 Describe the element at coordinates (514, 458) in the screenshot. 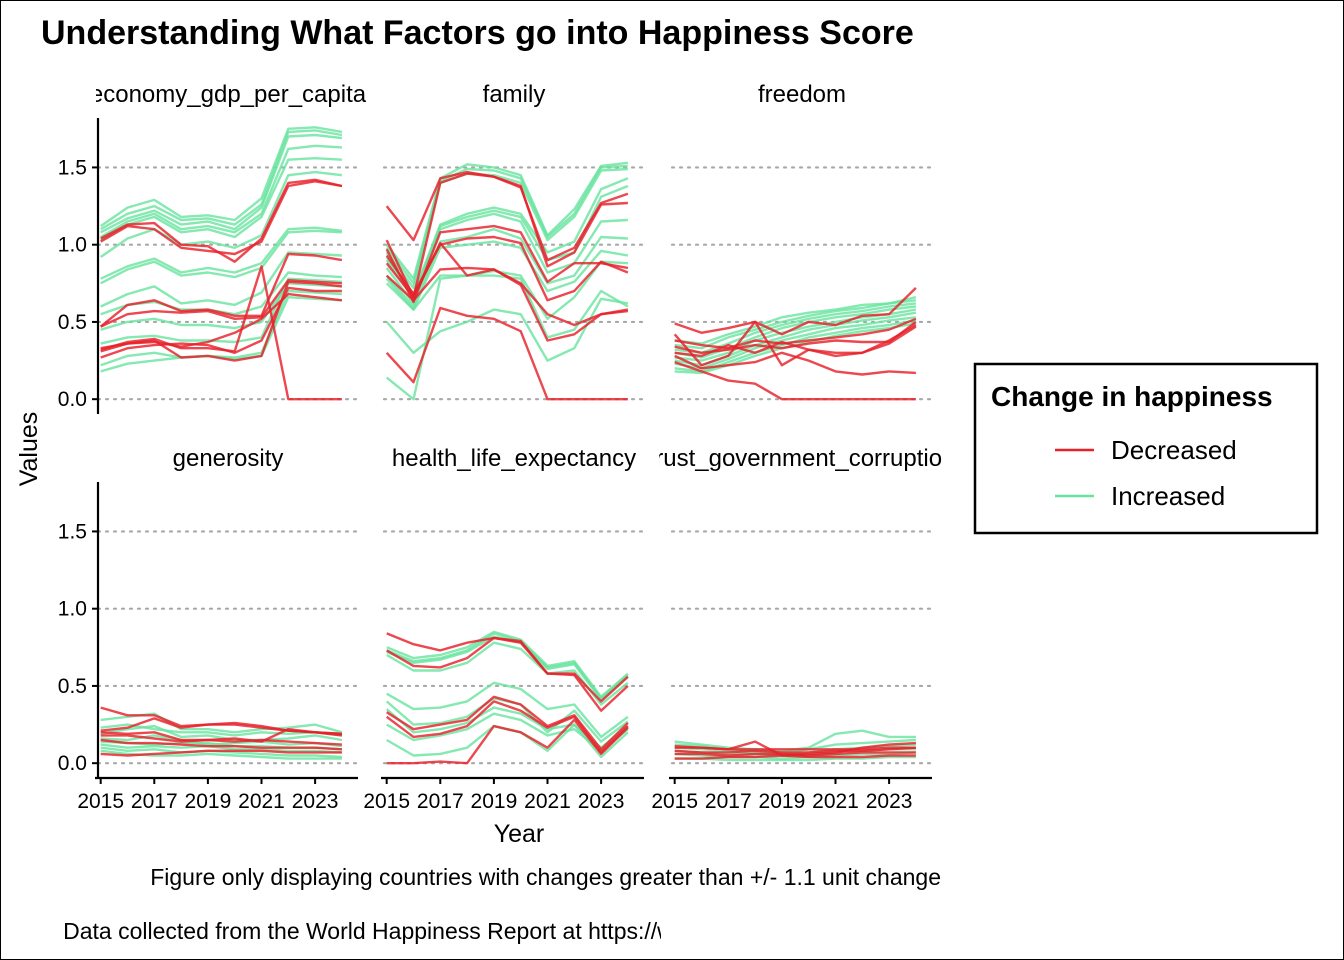

I see `facet-label: health_life_expectancy` at that location.